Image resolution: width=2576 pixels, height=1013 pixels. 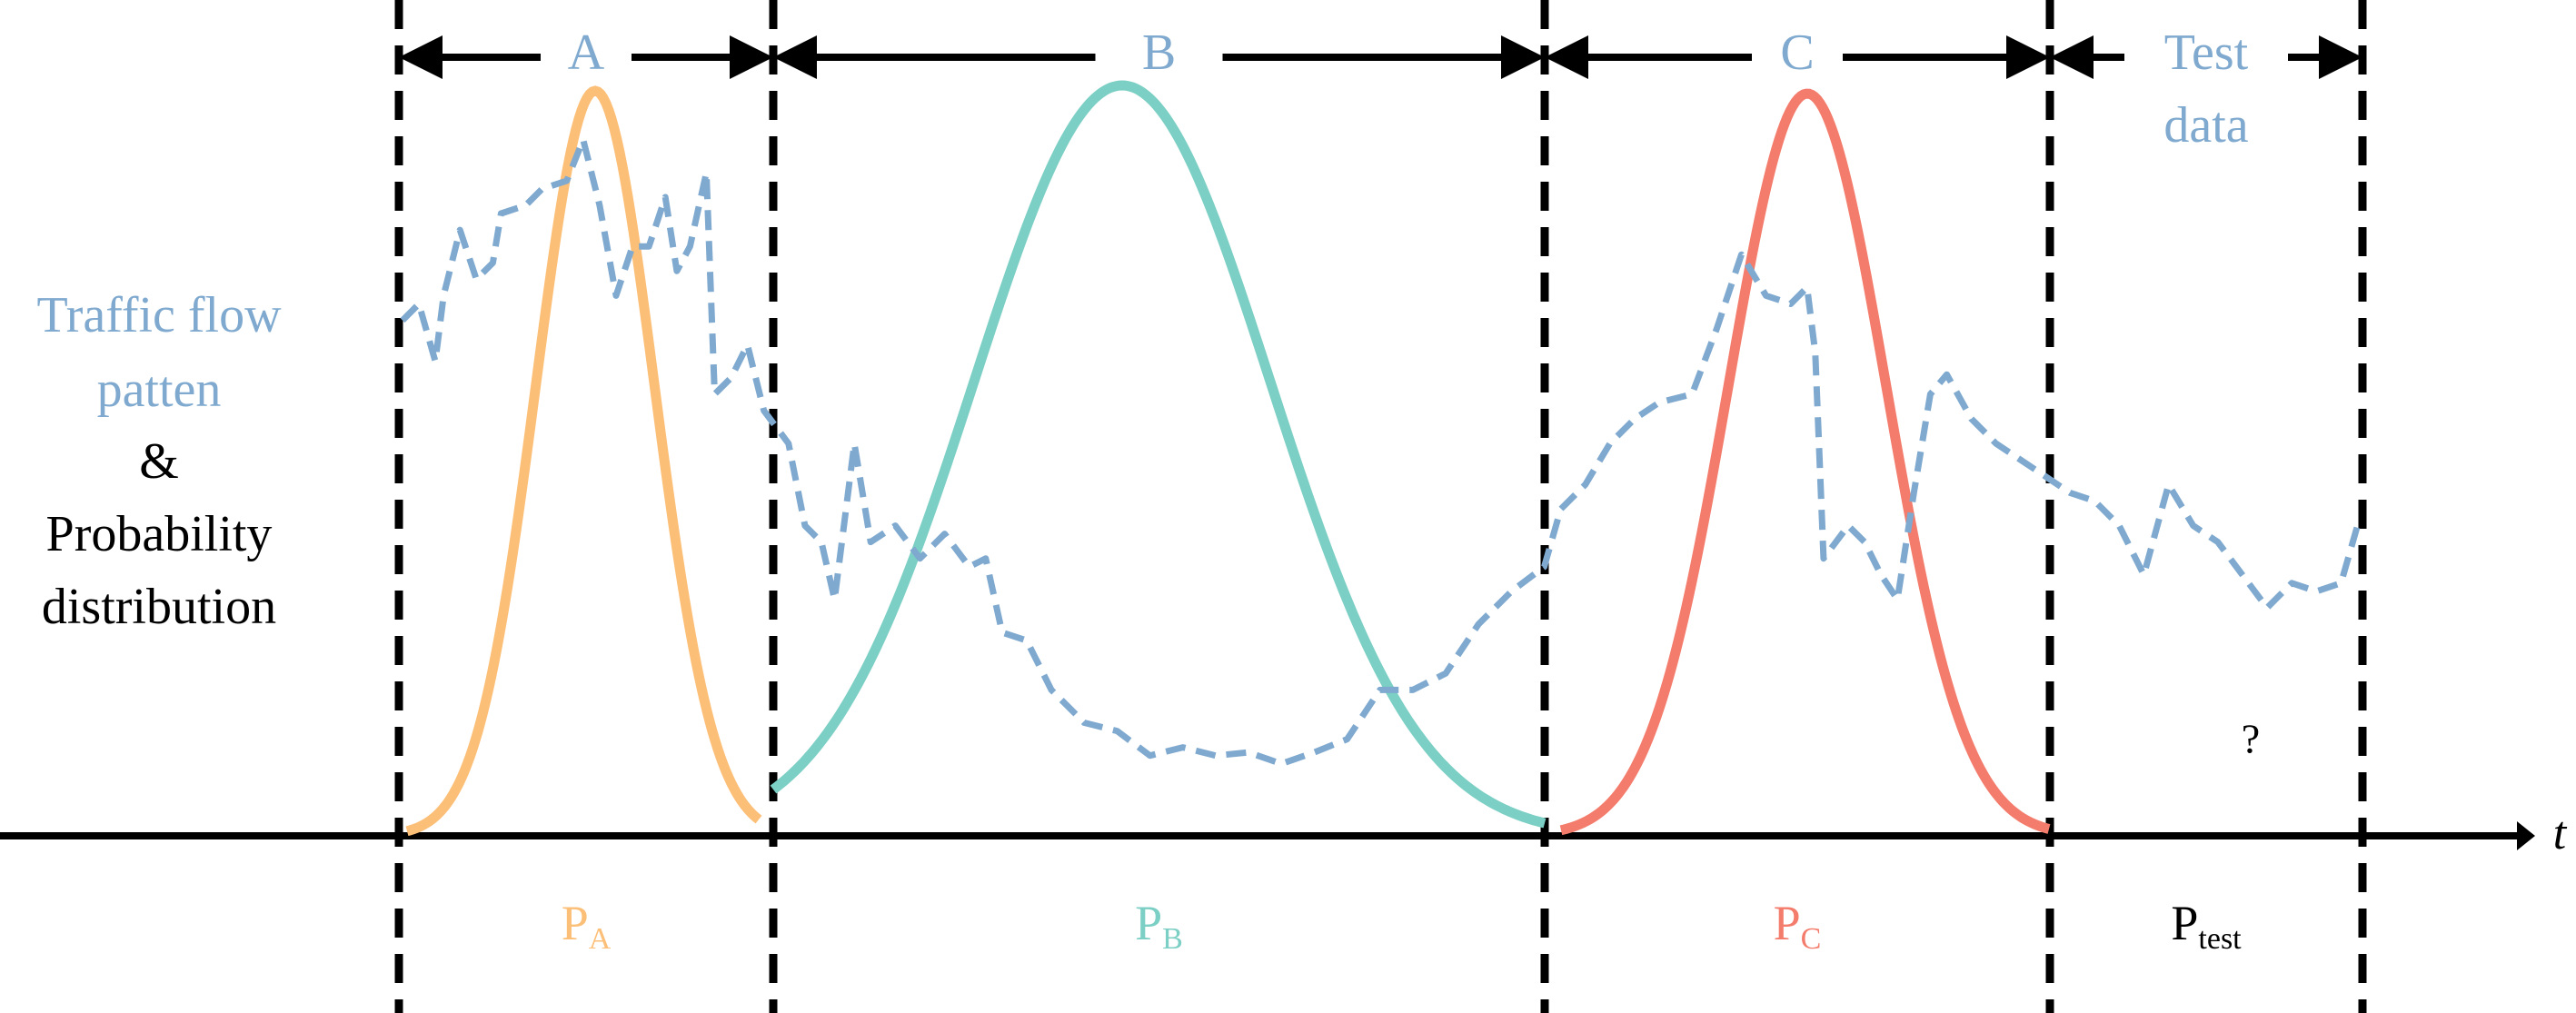 I want to click on probability-subscript: A, so click(x=601, y=939).